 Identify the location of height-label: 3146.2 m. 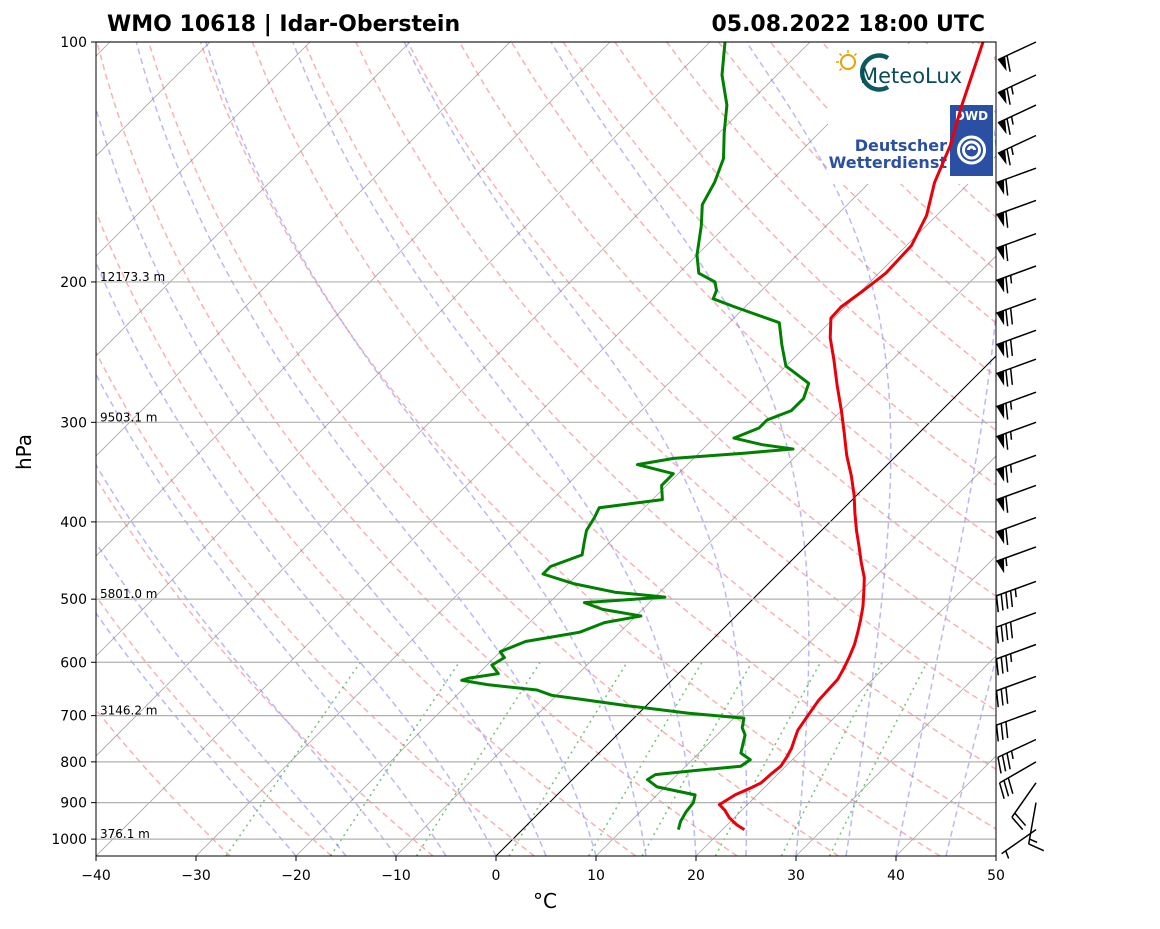
(129, 711).